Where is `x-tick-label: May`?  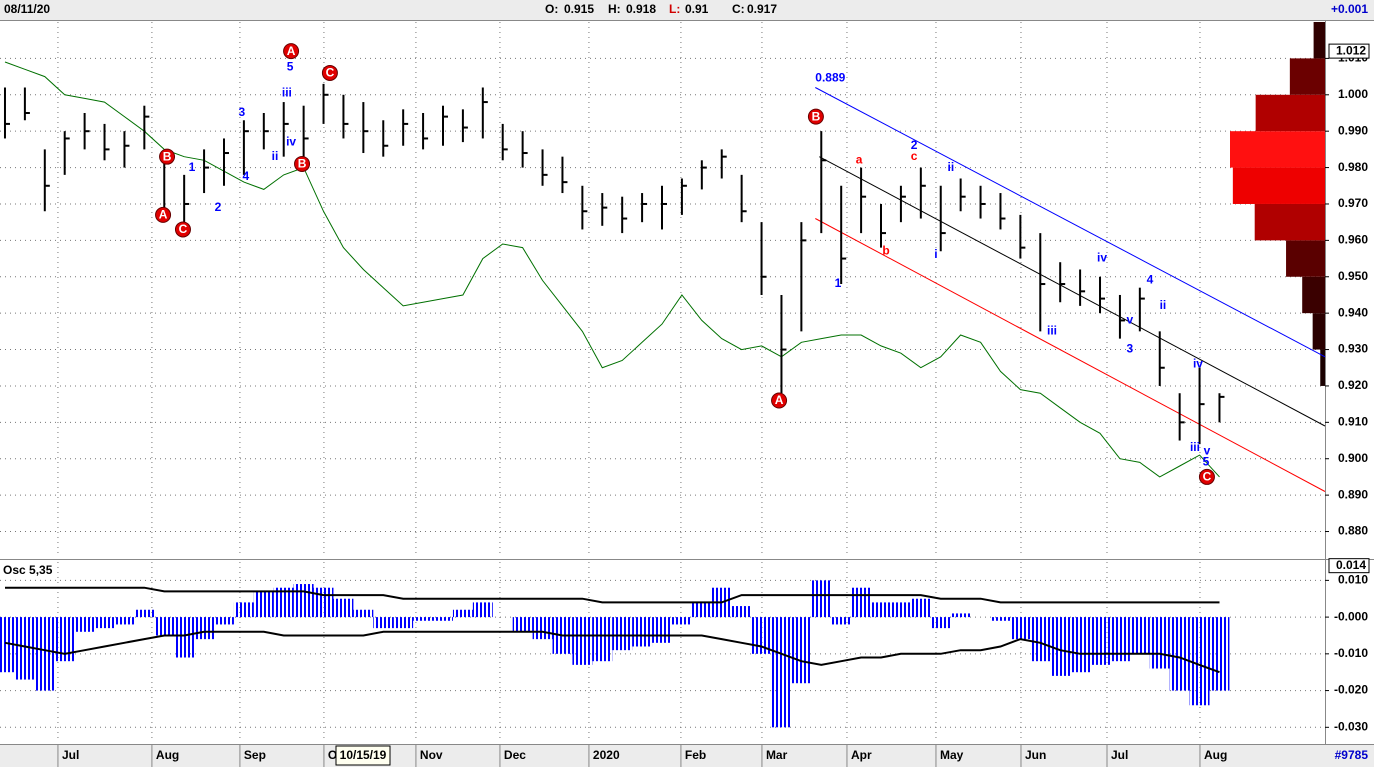
x-tick-label: May is located at coordinates (952, 755).